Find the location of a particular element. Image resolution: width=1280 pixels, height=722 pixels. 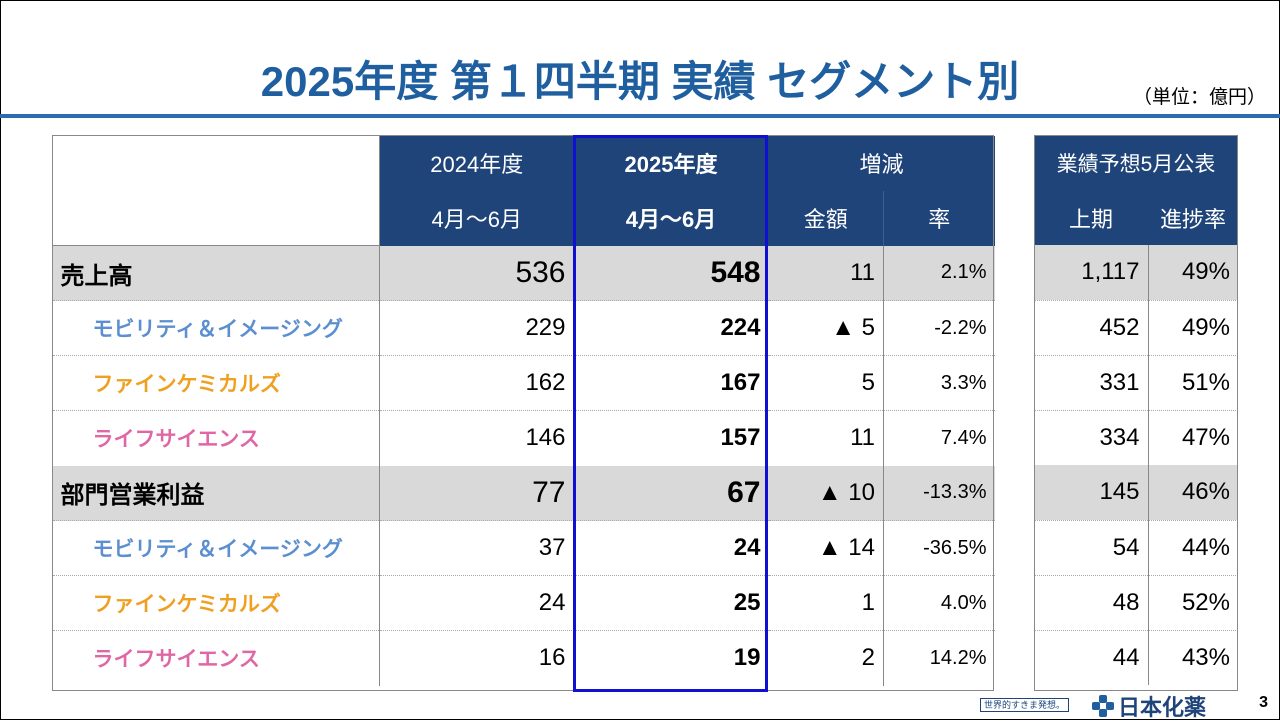

forecast-row-sales-fine: 331 51% is located at coordinates (1136, 382).